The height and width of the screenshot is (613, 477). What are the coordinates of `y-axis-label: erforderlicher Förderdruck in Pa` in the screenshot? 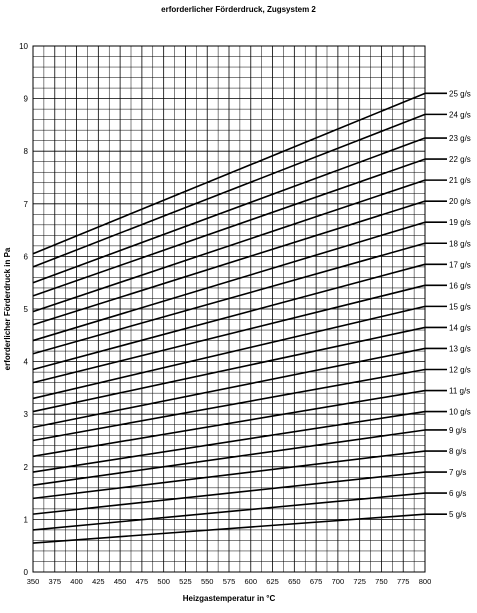 It's located at (7, 308).